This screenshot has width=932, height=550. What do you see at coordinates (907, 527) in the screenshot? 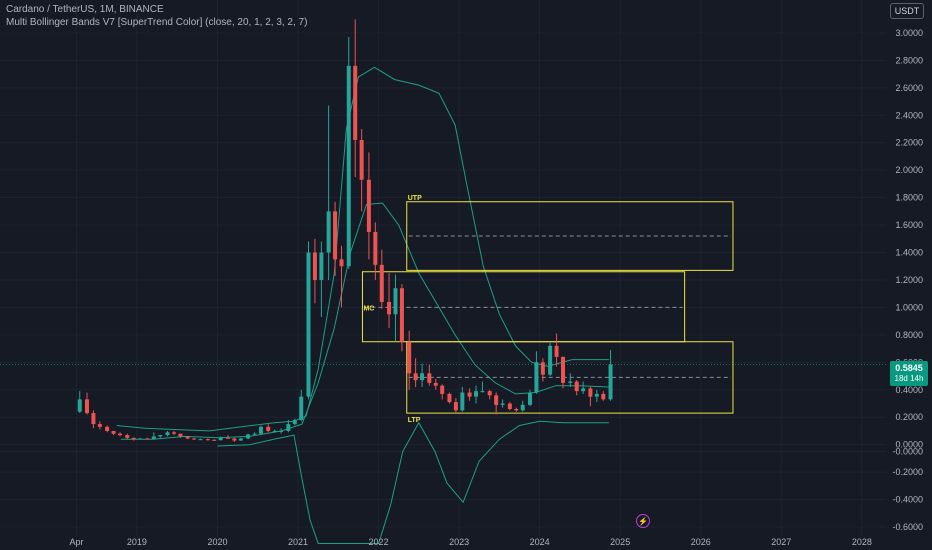
I see `y-tick-label: -0.6000` at bounding box center [907, 527].